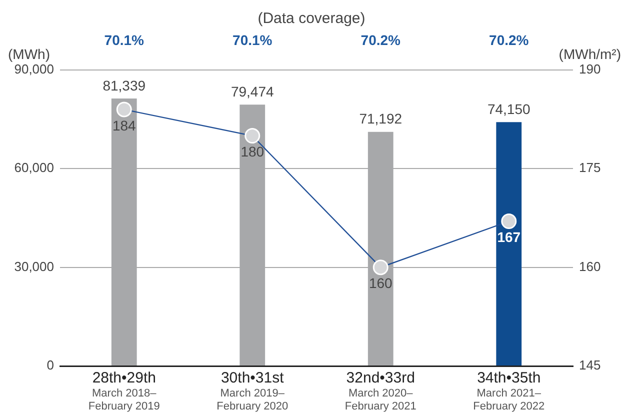 The height and width of the screenshot is (418, 623). What do you see at coordinates (589, 54) in the screenshot?
I see `y2-axis-title: (MWh/m²)` at bounding box center [589, 54].